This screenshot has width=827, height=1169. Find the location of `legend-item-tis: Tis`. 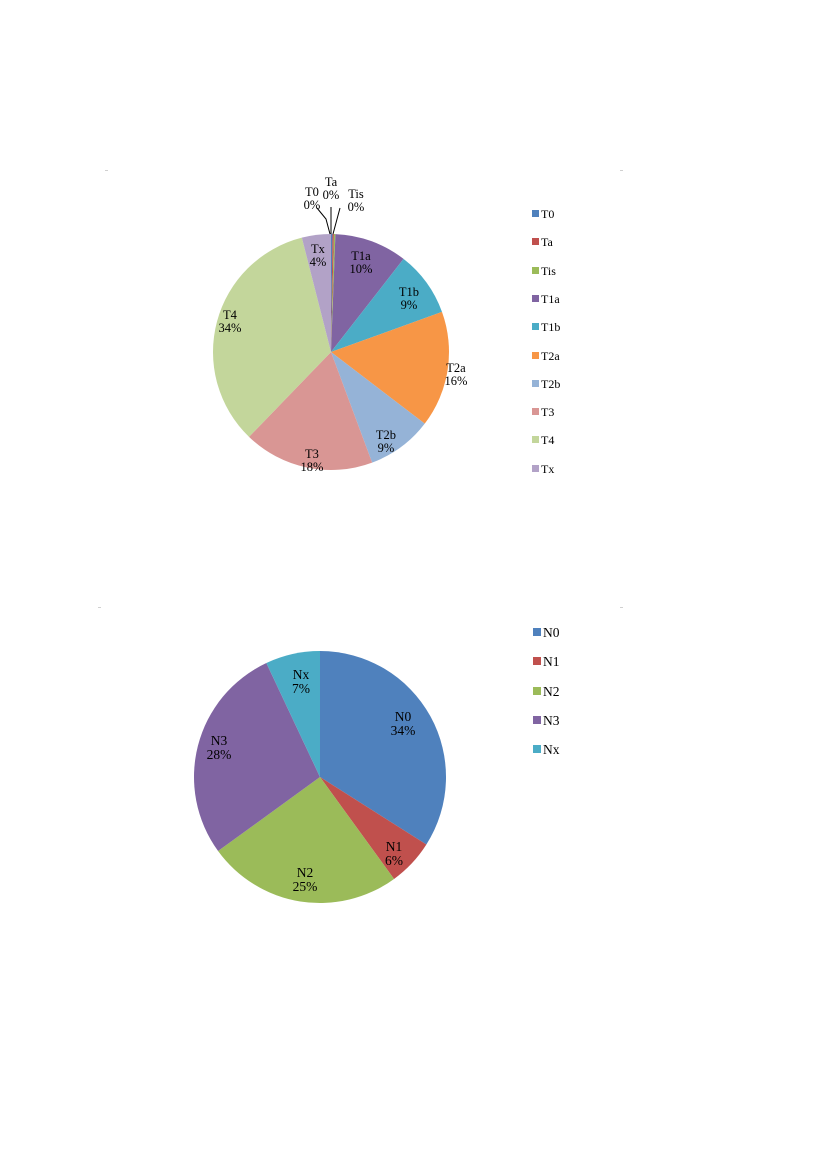

legend-item-tis: Tis is located at coordinates (544, 271).